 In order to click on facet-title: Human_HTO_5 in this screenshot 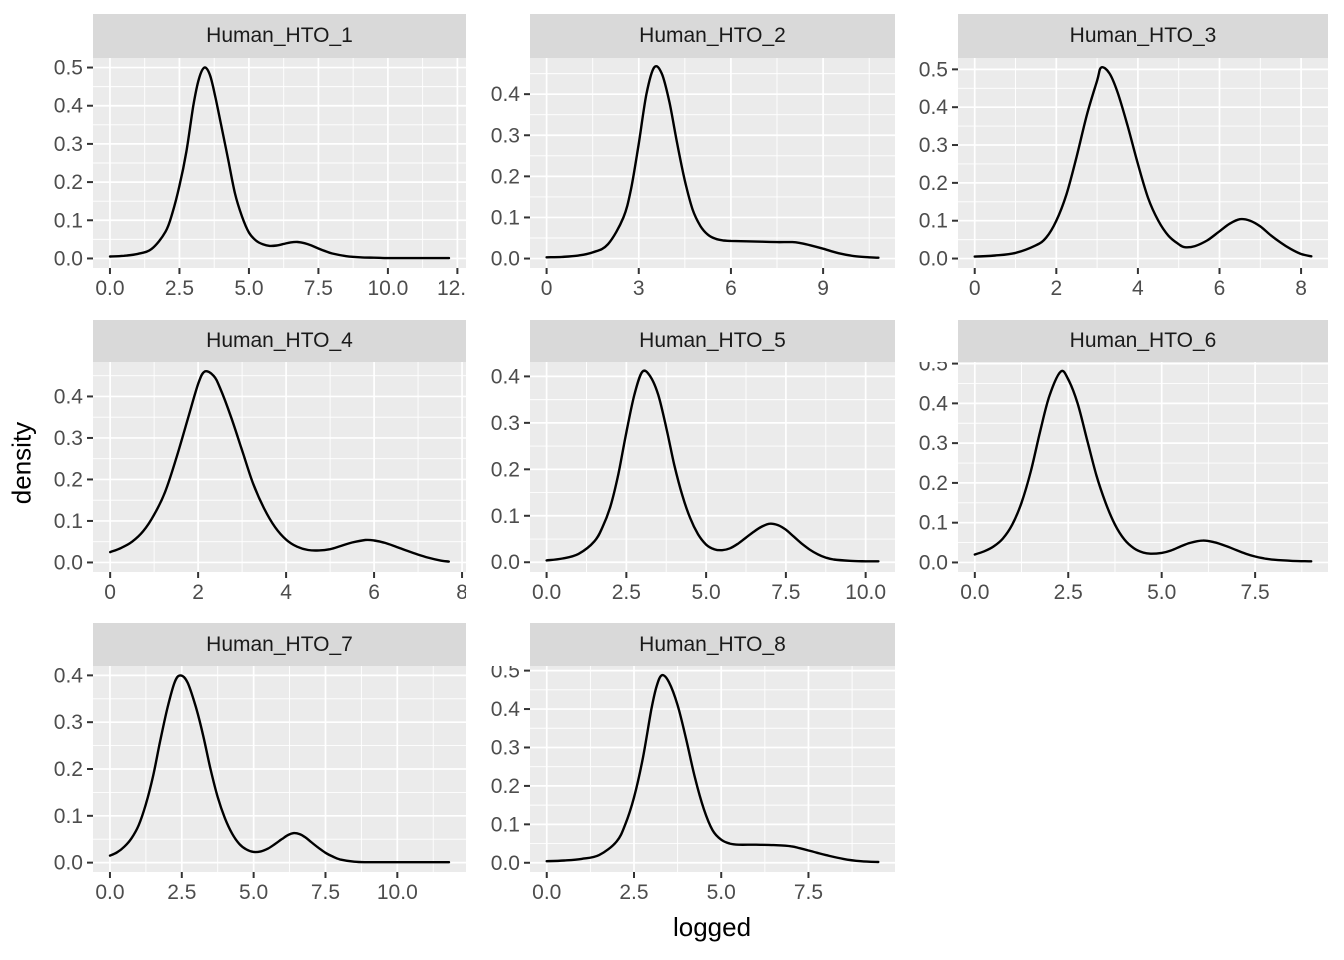, I will do `click(712, 340)`.